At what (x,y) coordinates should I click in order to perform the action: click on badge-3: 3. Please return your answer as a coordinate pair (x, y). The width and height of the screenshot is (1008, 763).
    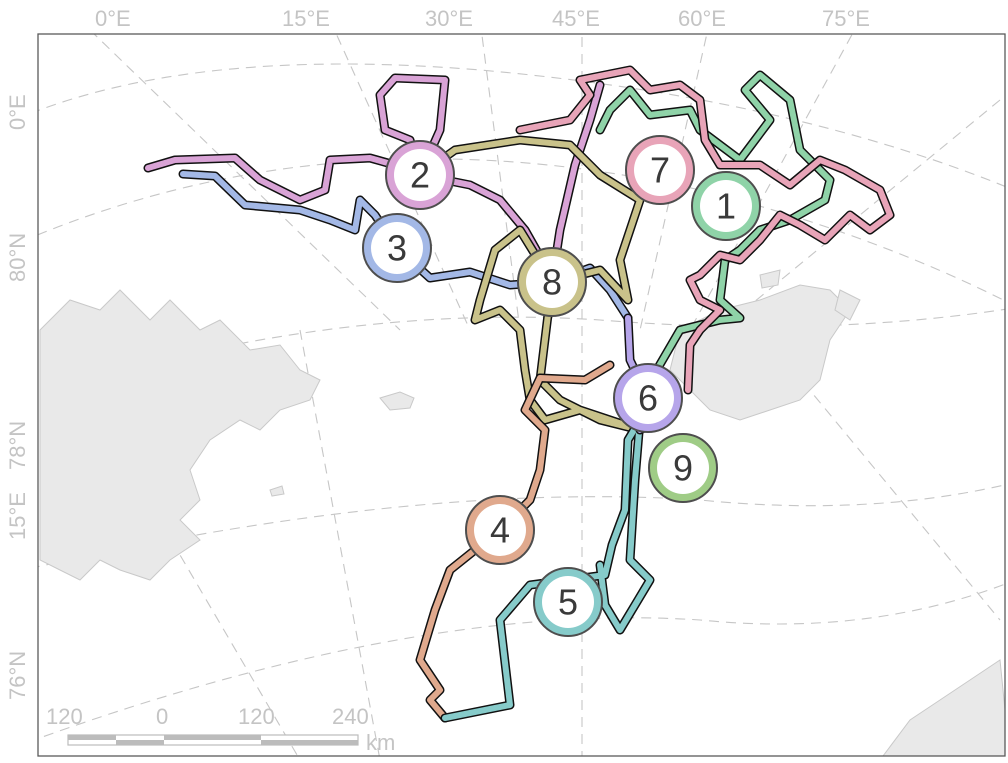
    Looking at the image, I should click on (397, 248).